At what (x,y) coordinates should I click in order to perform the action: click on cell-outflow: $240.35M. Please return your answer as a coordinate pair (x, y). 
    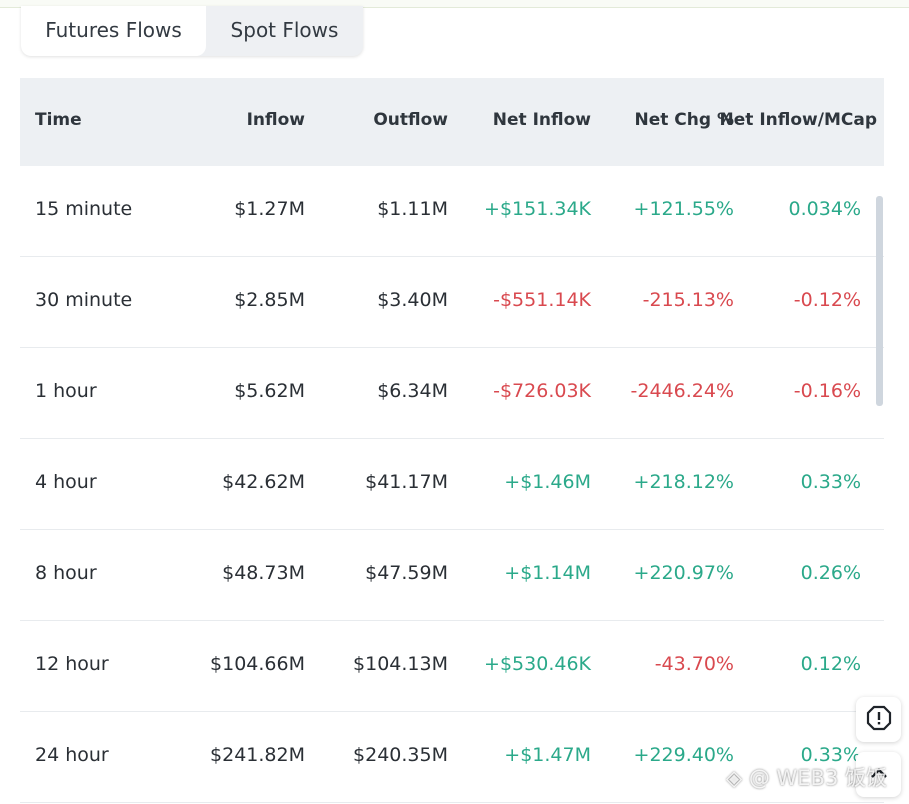
    Looking at the image, I should click on (400, 755).